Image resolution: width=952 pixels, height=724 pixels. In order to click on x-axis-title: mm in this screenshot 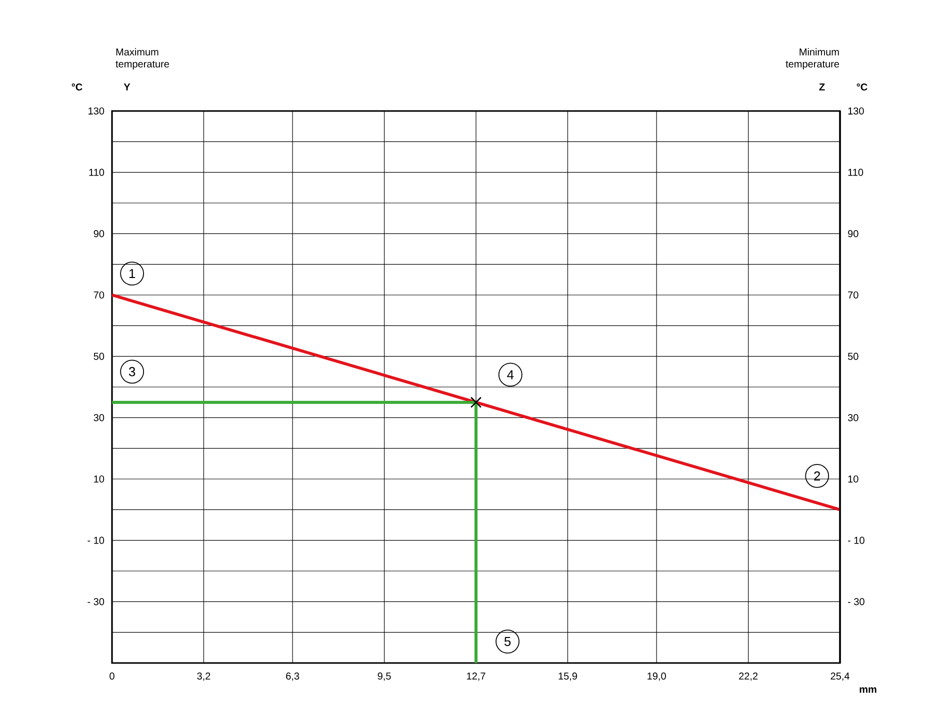, I will do `click(868, 690)`.